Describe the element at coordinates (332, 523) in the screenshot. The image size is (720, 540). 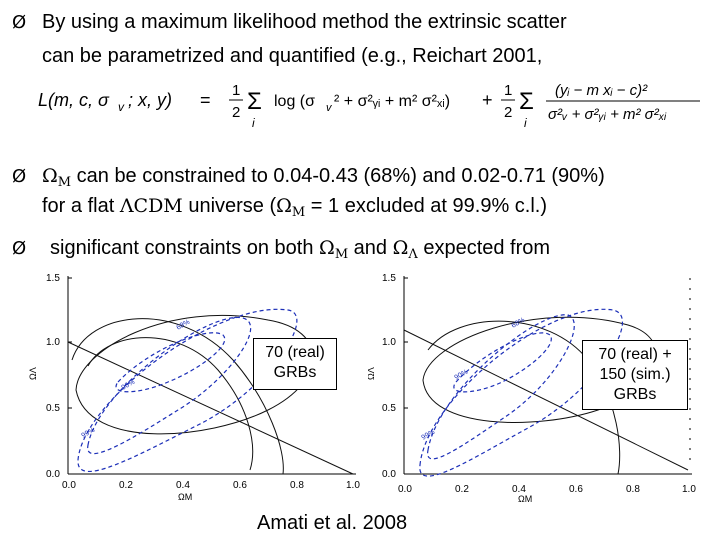
I see `citation: Amati et al. 2008` at that location.